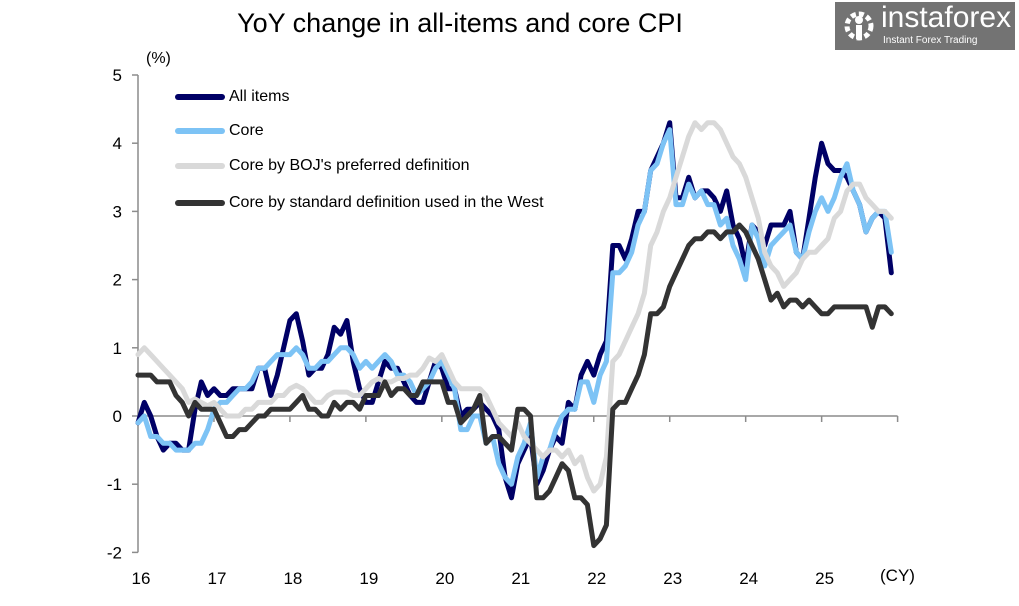 Image resolution: width=1019 pixels, height=606 pixels. I want to click on legend-item-core-boj: Core by BOJ's preferred definition, so click(322, 166).